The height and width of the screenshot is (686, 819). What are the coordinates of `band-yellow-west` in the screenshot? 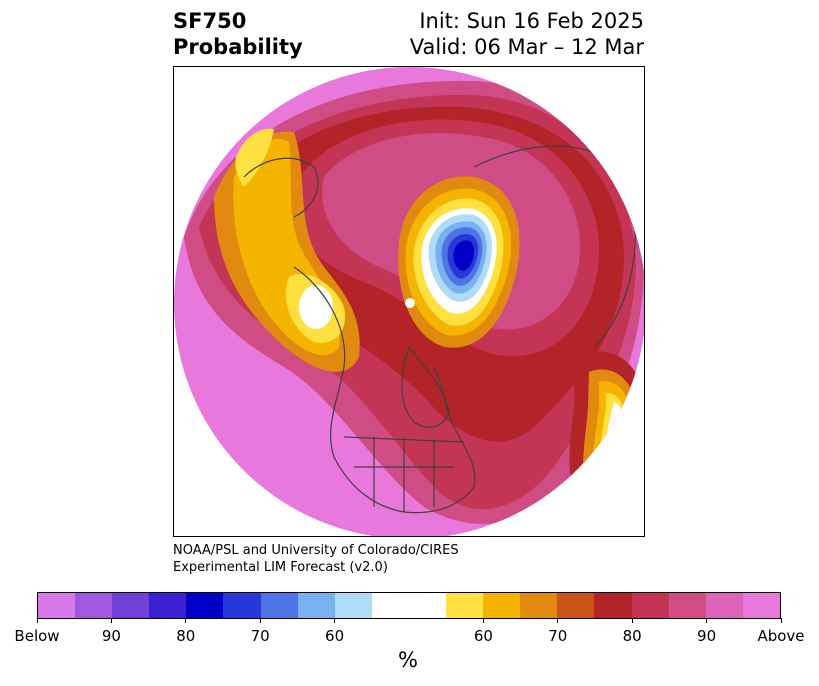 It's located at (254, 157).